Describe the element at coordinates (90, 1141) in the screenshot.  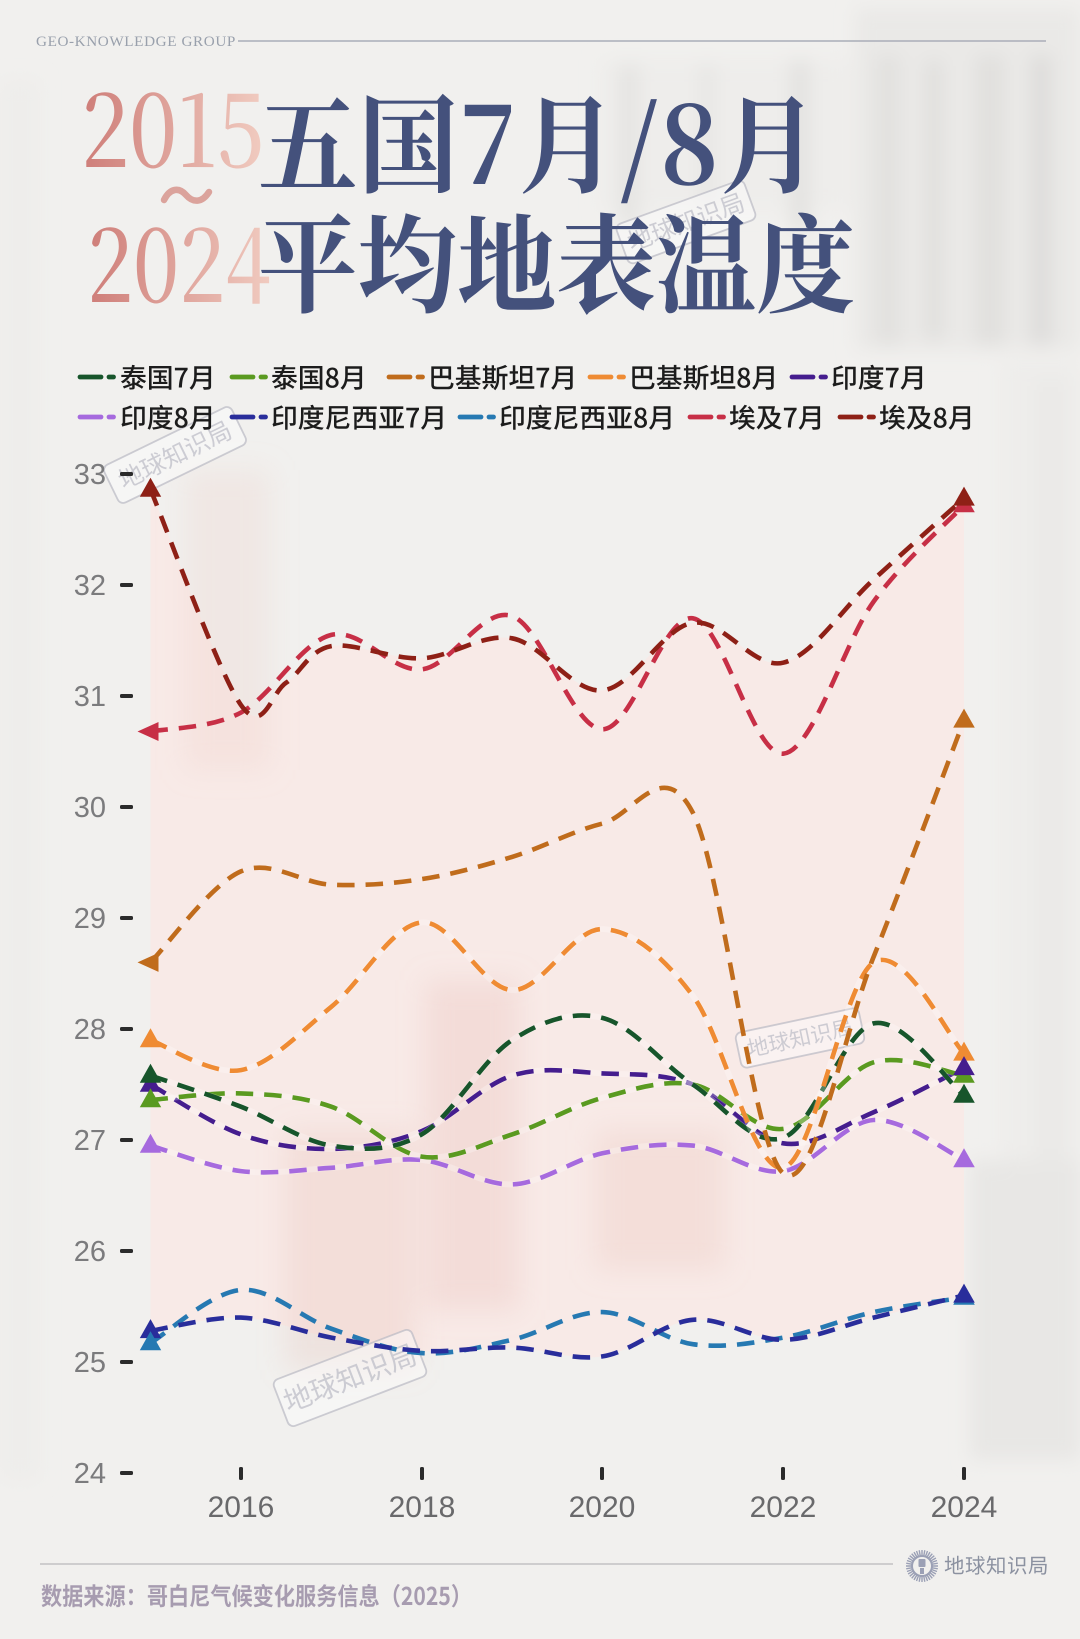
I see `svg-text: 27` at that location.